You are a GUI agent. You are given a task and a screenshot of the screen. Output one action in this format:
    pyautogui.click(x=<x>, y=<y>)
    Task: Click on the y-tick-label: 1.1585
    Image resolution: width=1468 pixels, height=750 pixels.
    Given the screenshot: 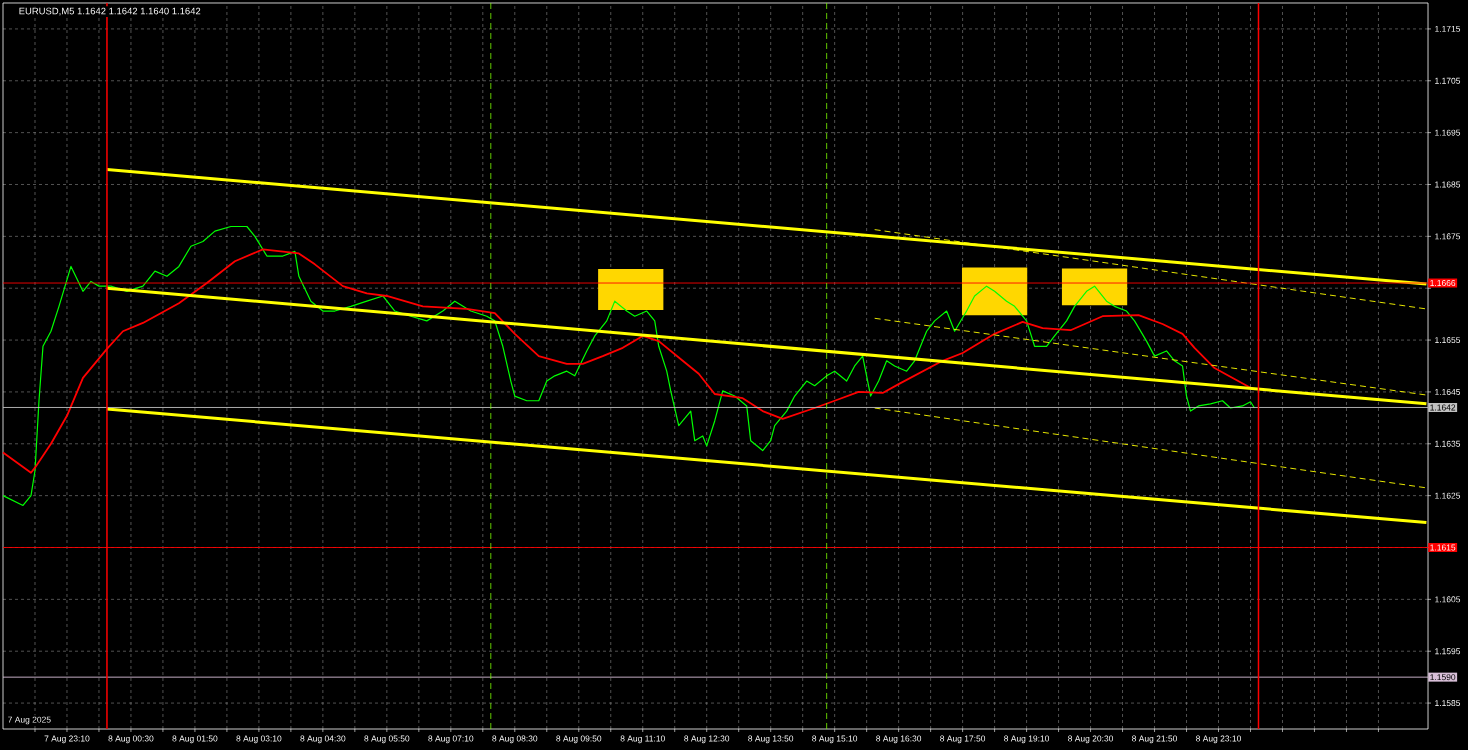 What is the action you would take?
    pyautogui.click(x=1448, y=703)
    